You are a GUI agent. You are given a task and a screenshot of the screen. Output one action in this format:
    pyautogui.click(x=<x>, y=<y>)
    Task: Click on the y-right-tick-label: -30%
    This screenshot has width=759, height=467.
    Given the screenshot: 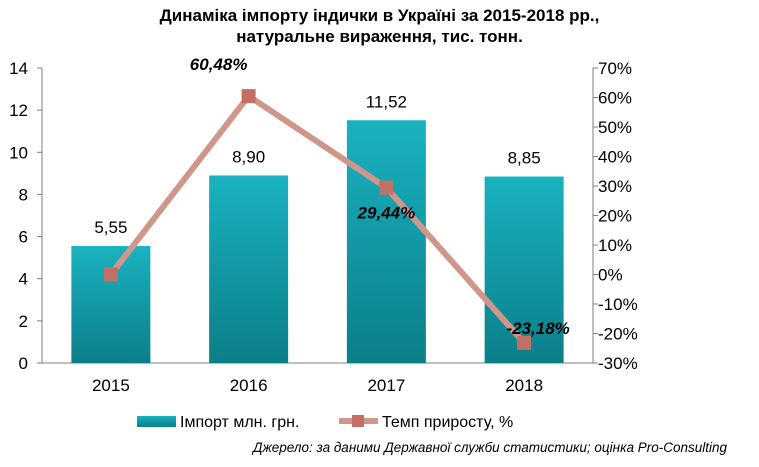 What is the action you would take?
    pyautogui.click(x=618, y=363)
    